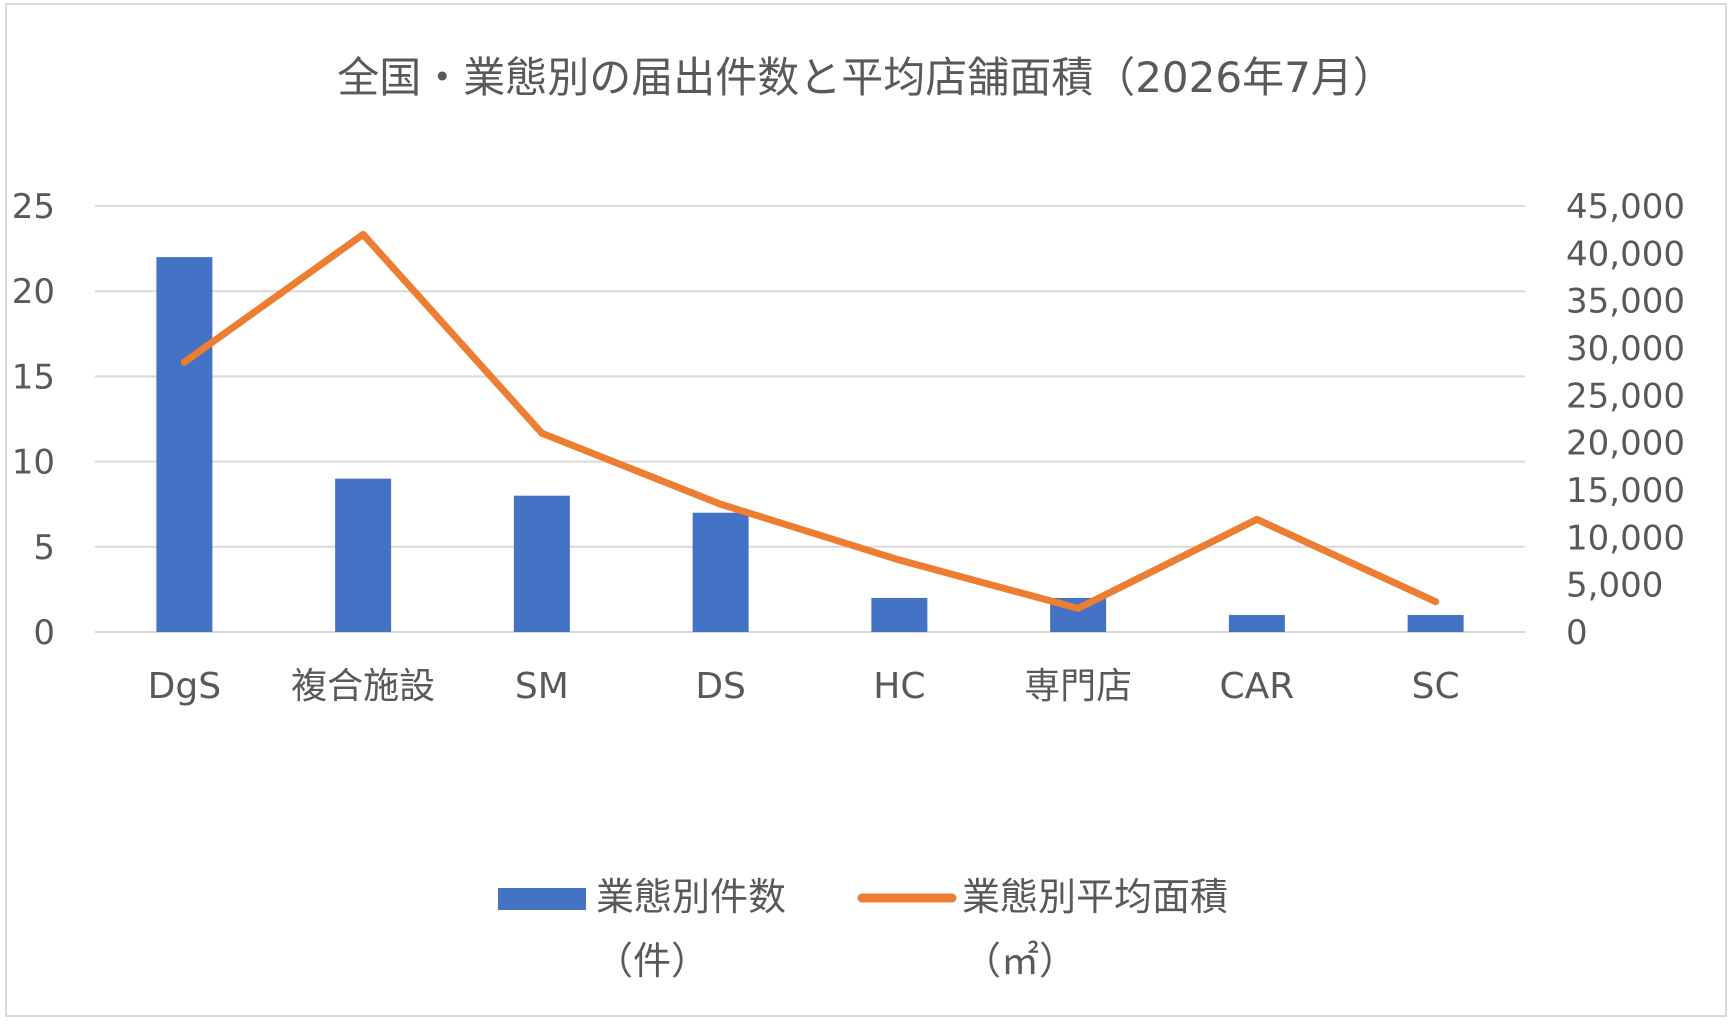  I want to click on category-label: DS, so click(720, 686).